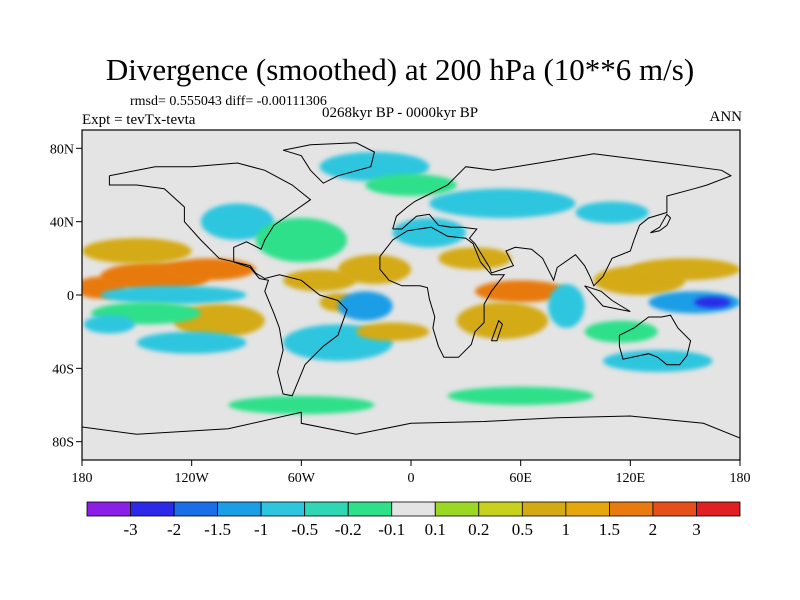 The image size is (800, 600). What do you see at coordinates (435, 529) in the screenshot?
I see `colorbar-label: 0.1` at bounding box center [435, 529].